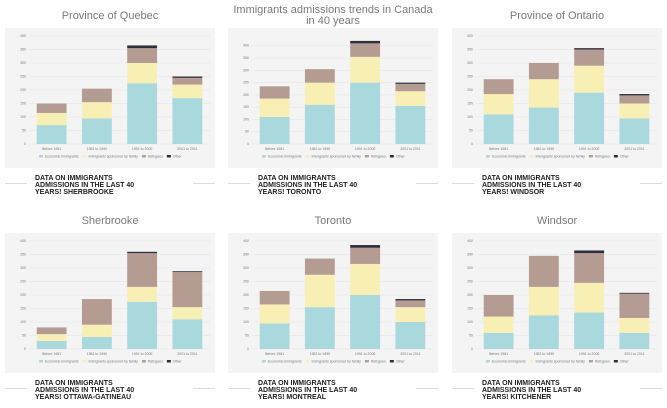 This screenshot has width=667, height=408. I want to click on legend-label: Refugees, so click(602, 361).